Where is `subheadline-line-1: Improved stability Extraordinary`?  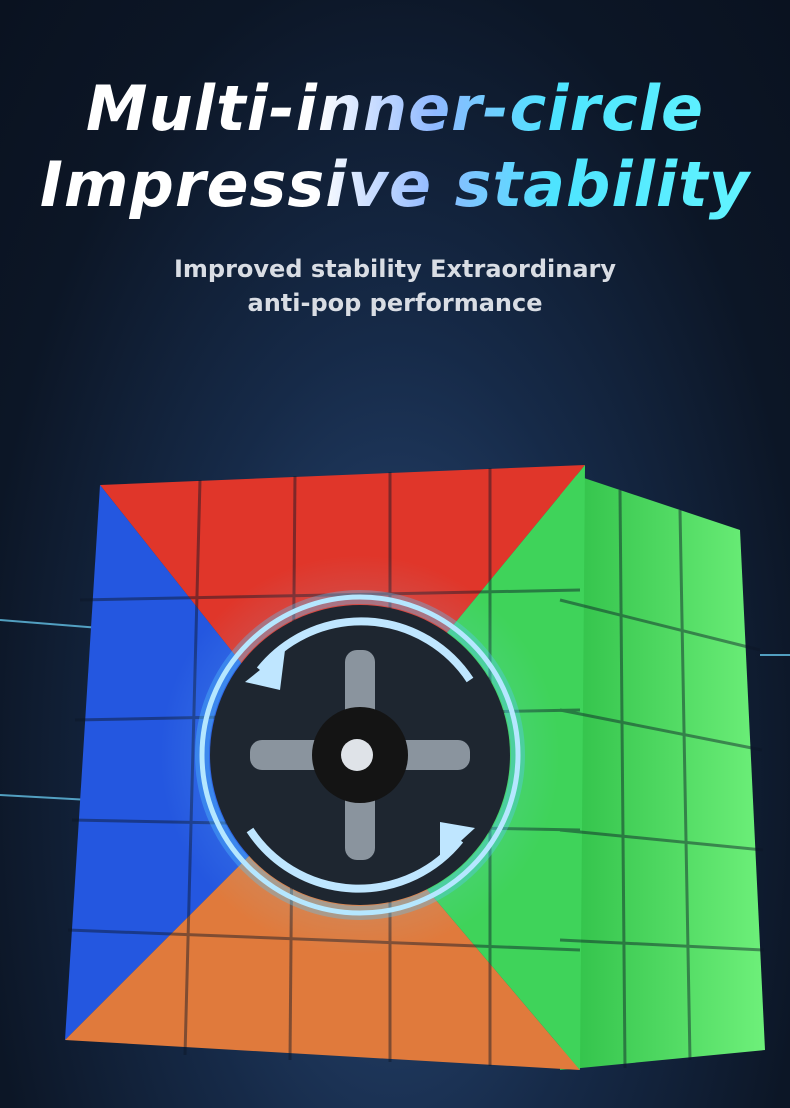 subheadline-line-1: Improved stability Extraordinary is located at coordinates (395, 269).